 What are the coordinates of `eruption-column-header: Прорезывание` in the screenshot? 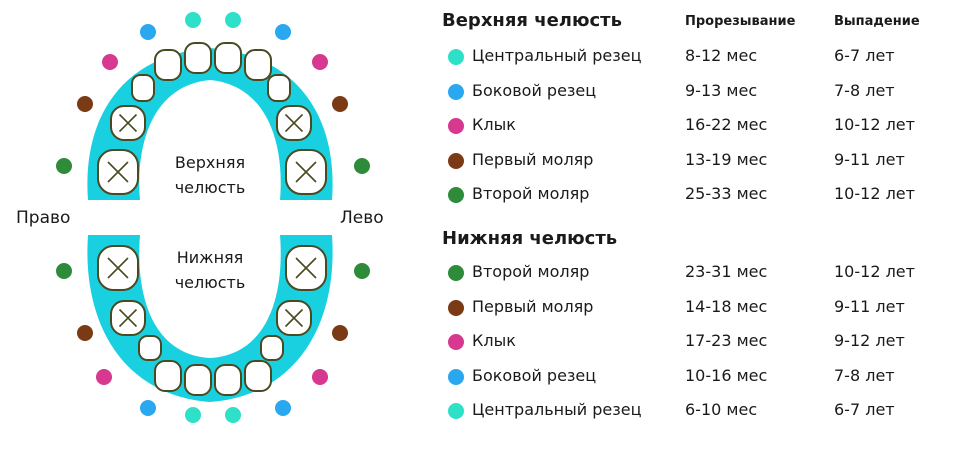 It's located at (740, 21).